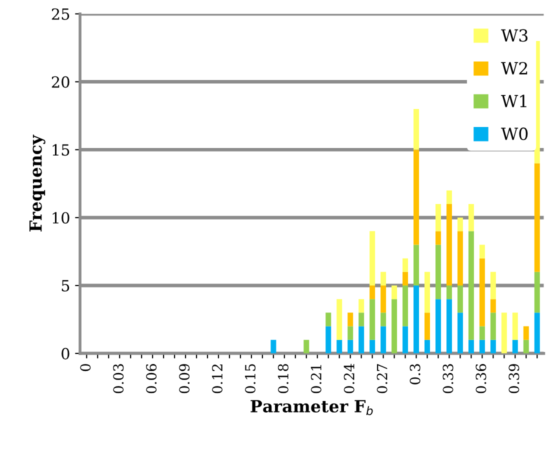 The image size is (552, 462). What do you see at coordinates (514, 35) in the screenshot?
I see `legend-label: W3` at bounding box center [514, 35].